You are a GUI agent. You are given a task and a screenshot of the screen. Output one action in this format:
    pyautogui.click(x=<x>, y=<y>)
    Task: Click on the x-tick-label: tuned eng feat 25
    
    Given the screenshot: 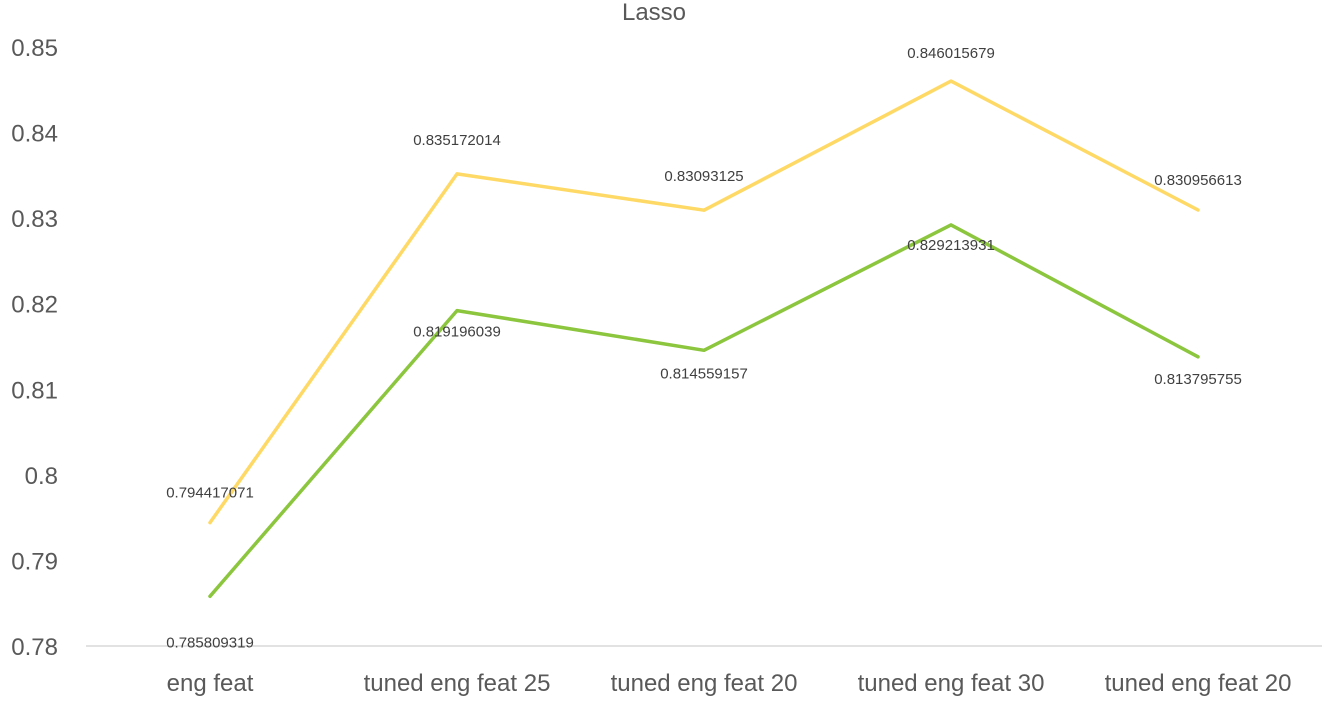 What is the action you would take?
    pyautogui.click(x=457, y=683)
    